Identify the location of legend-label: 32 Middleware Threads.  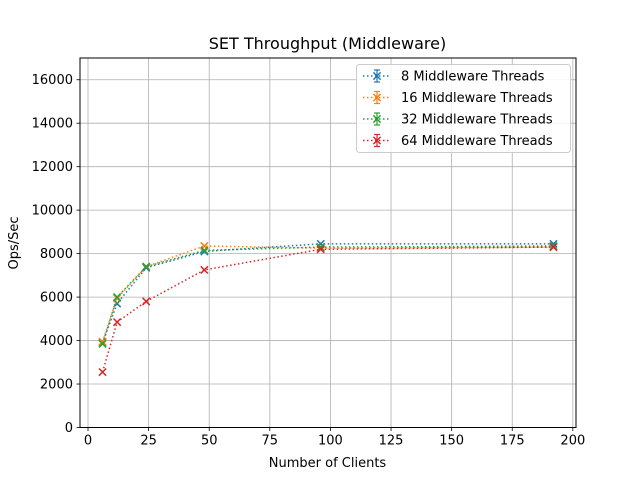
(477, 120).